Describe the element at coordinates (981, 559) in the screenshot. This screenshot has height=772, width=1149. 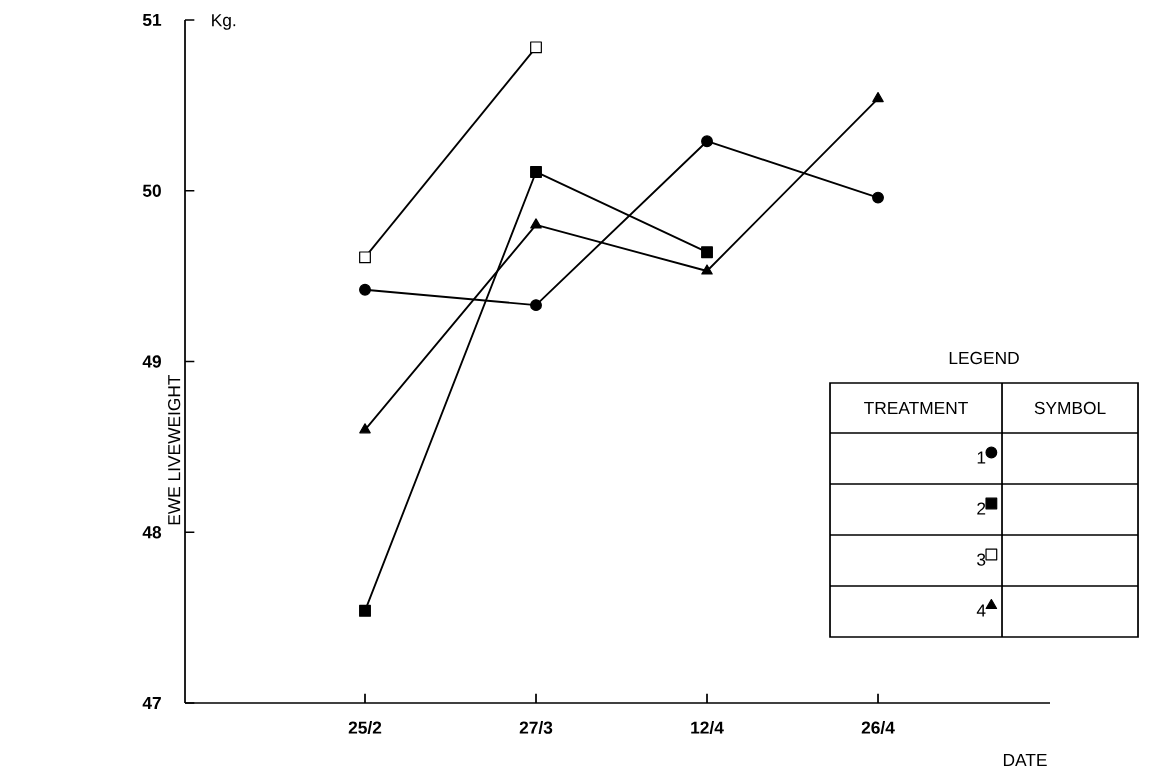
I see `legend-label: 3` at that location.